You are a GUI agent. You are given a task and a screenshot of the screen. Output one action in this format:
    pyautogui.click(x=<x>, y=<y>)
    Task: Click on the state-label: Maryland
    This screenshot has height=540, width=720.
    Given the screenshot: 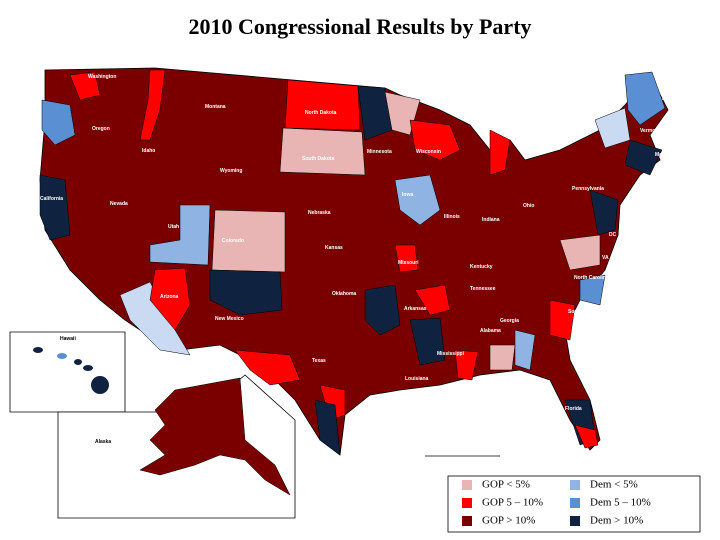 What is the action you would take?
    pyautogui.click(x=642, y=232)
    